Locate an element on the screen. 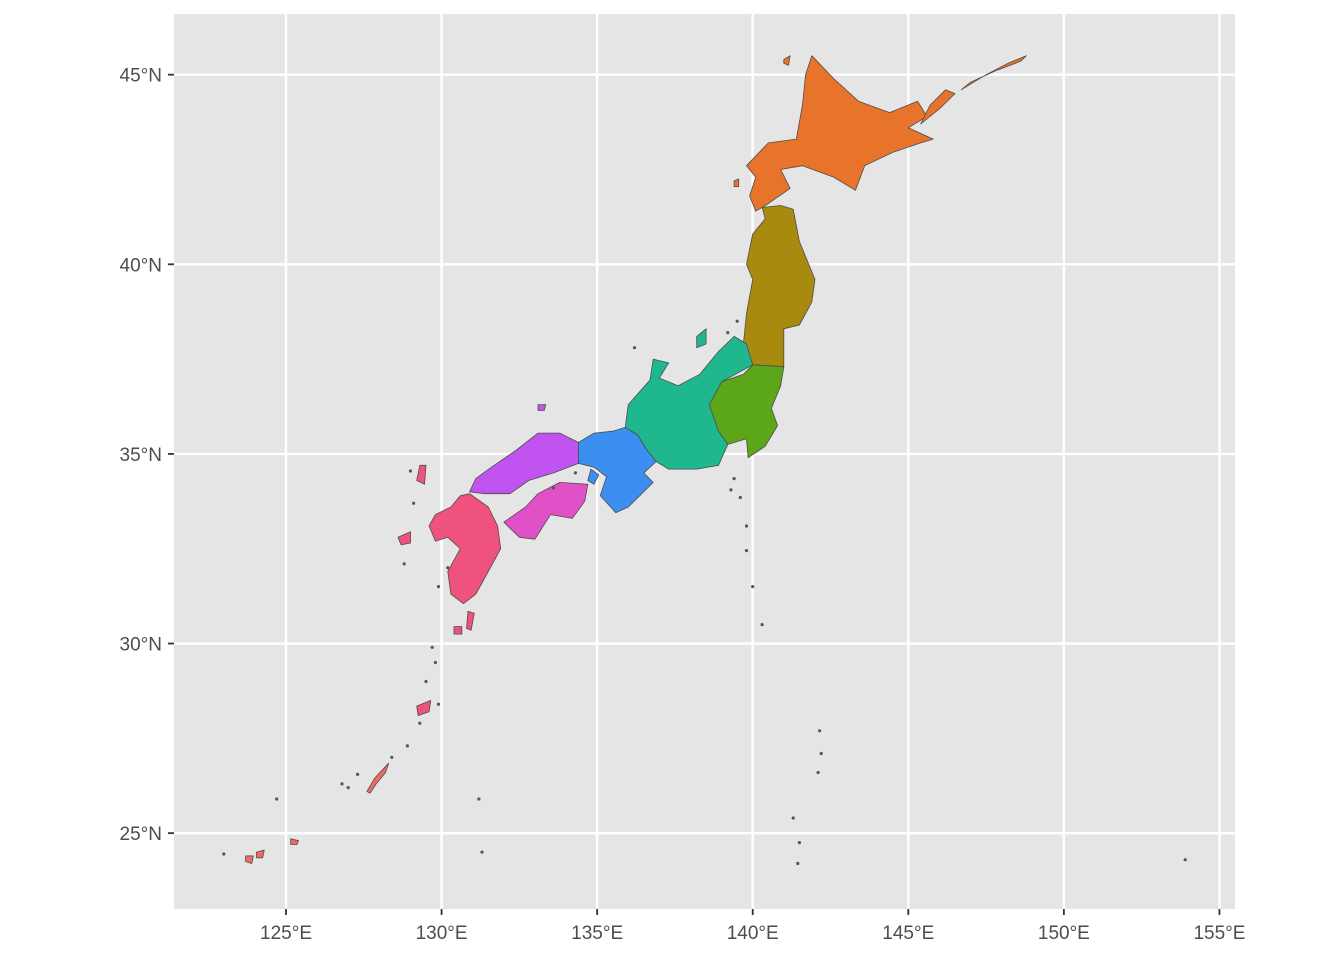  y-tick-label: 40°N is located at coordinates (141, 265).